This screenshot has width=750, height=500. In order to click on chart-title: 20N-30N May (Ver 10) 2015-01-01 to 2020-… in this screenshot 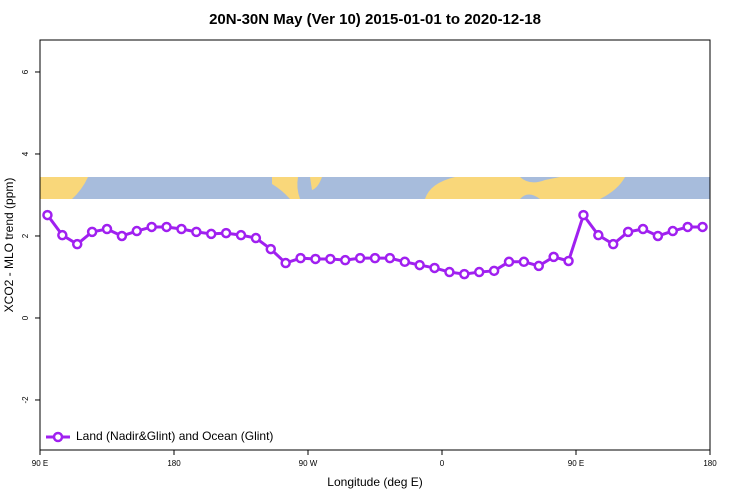, I will do `click(375, 19)`.